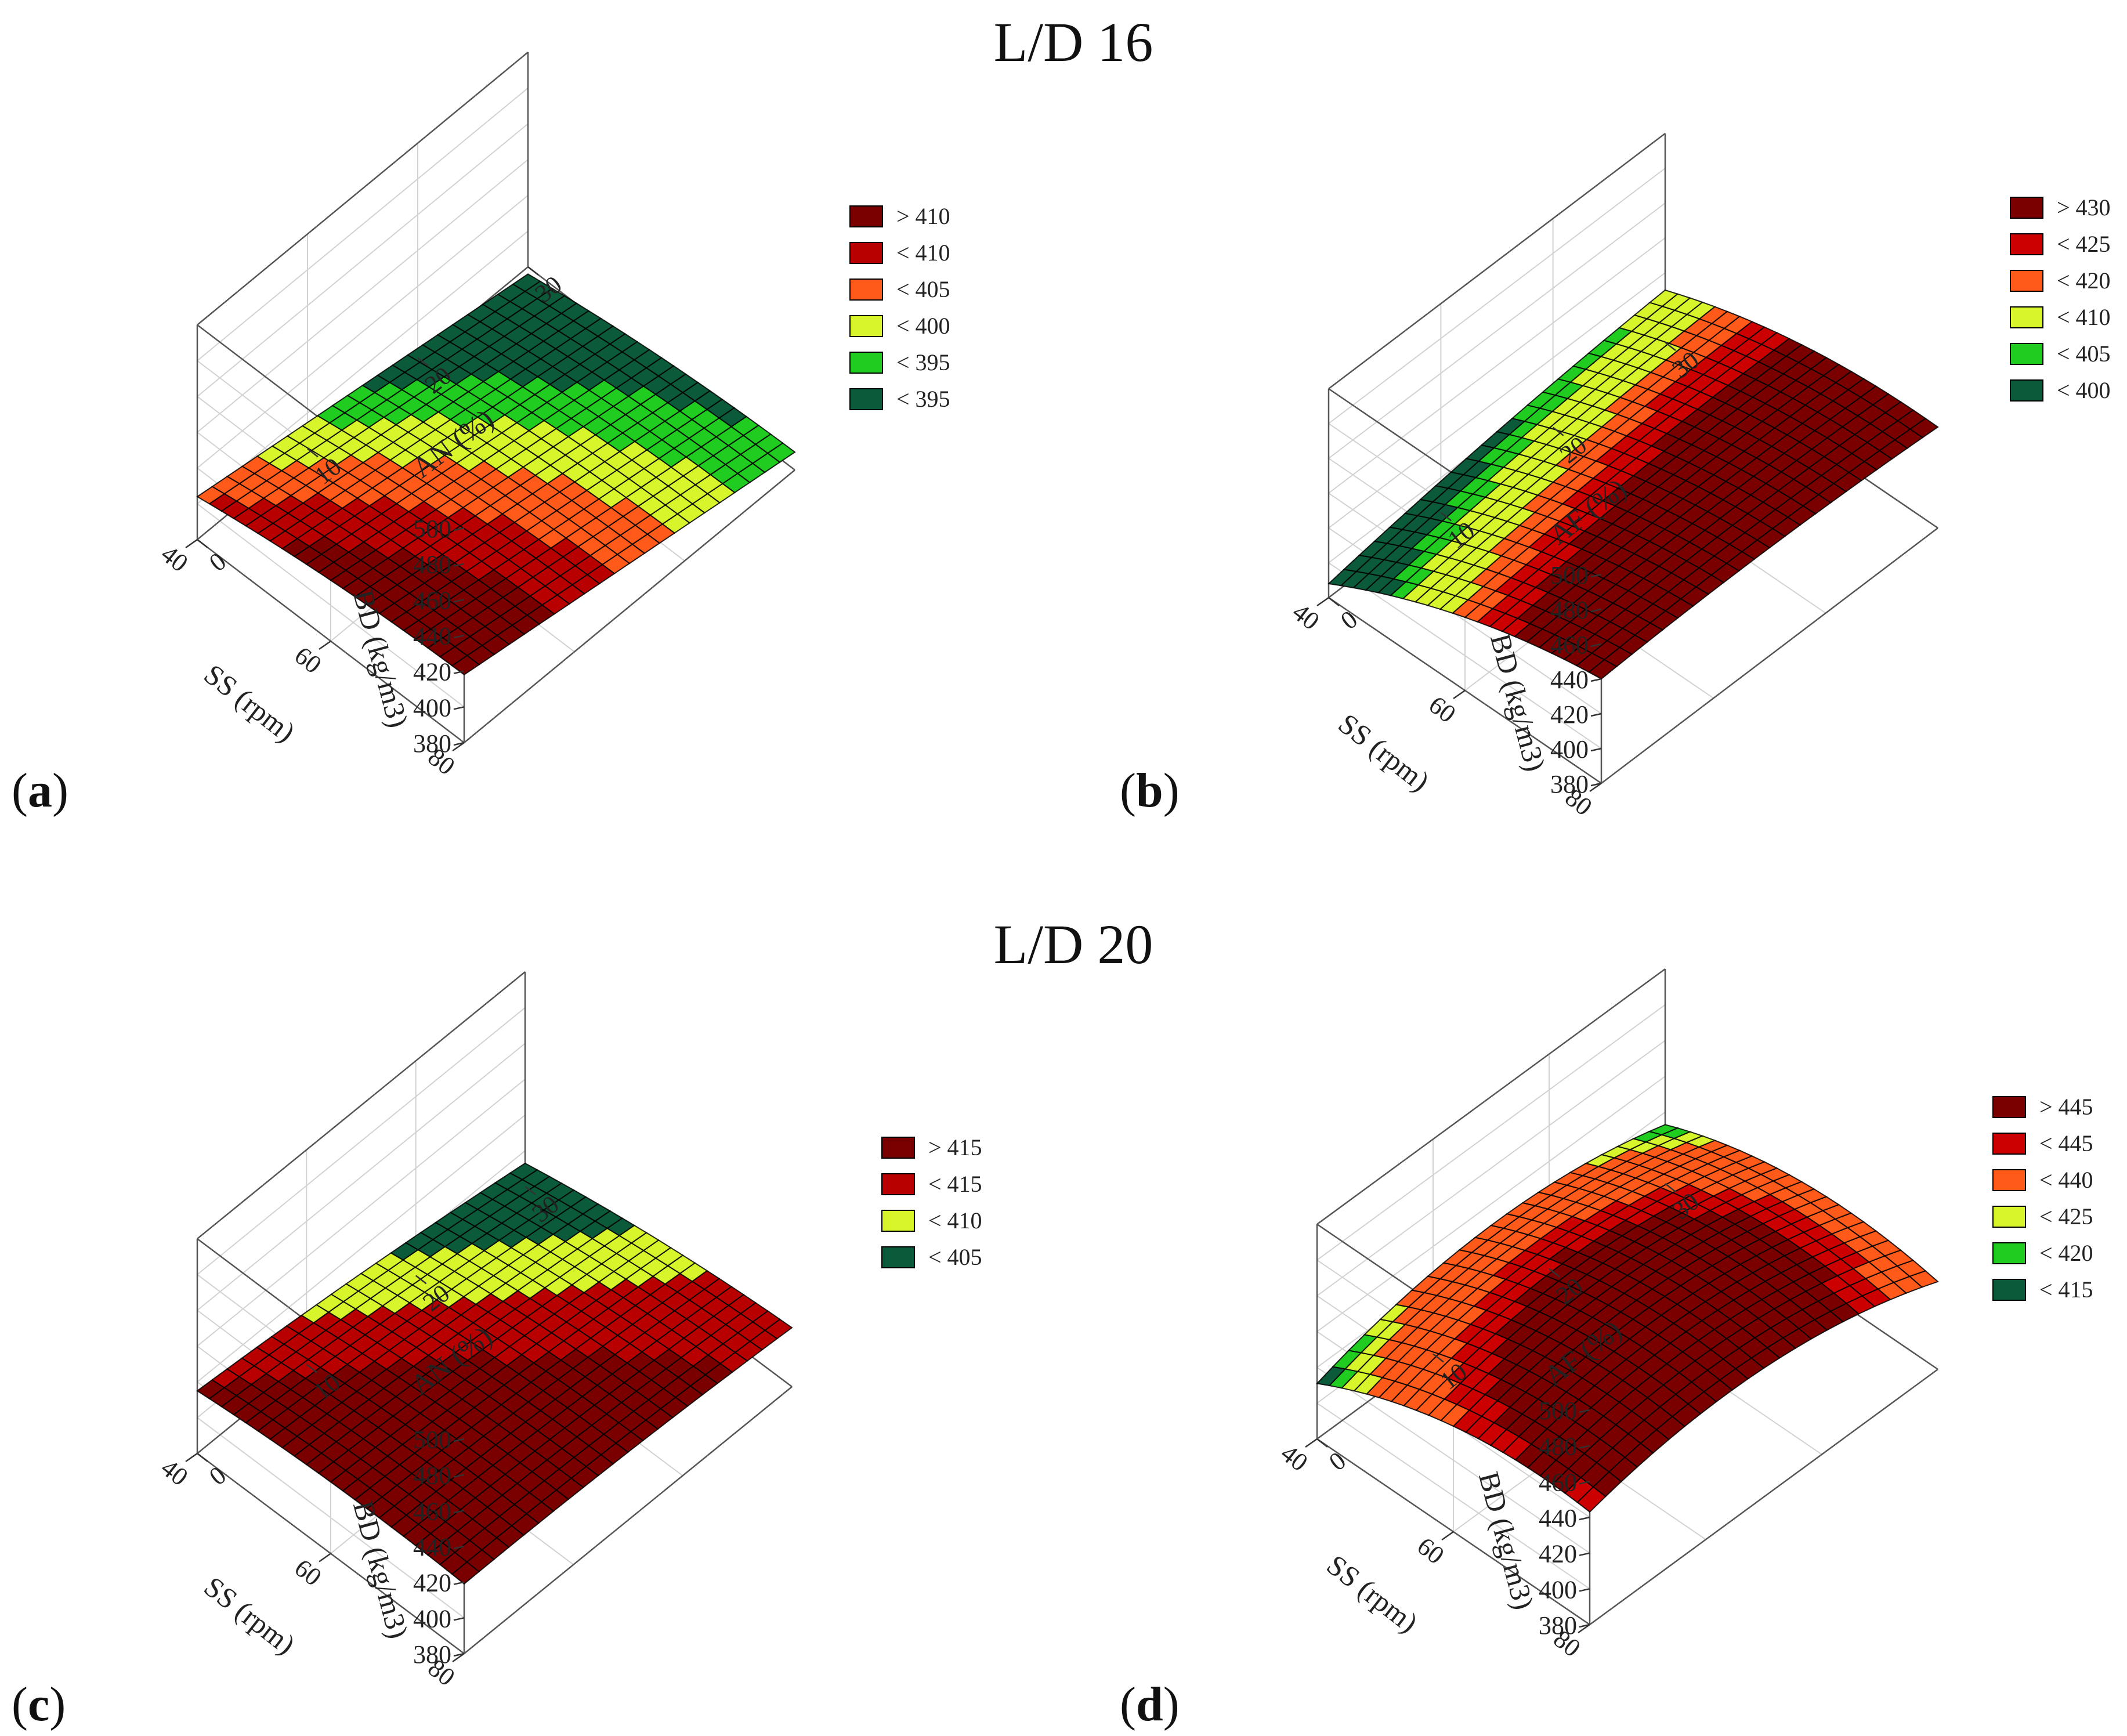  I want to click on legend-label: > 445, so click(2066, 1107).